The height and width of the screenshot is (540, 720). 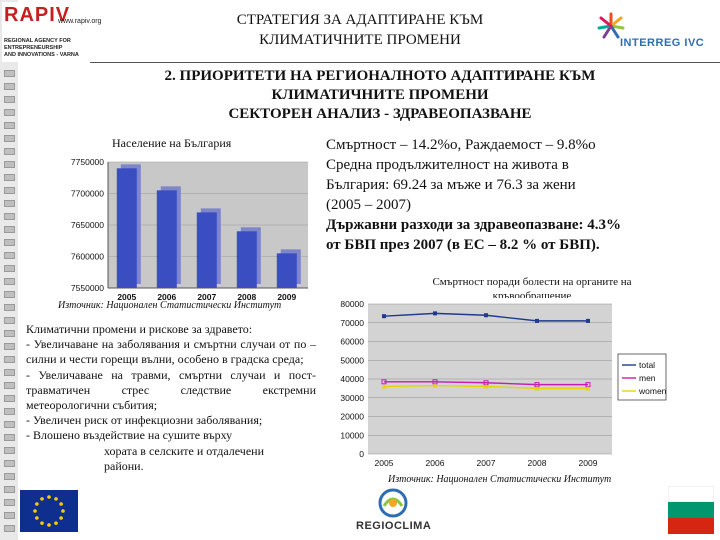 What do you see at coordinates (352, 417) in the screenshot?
I see `y-tick-label: 20000` at bounding box center [352, 417].